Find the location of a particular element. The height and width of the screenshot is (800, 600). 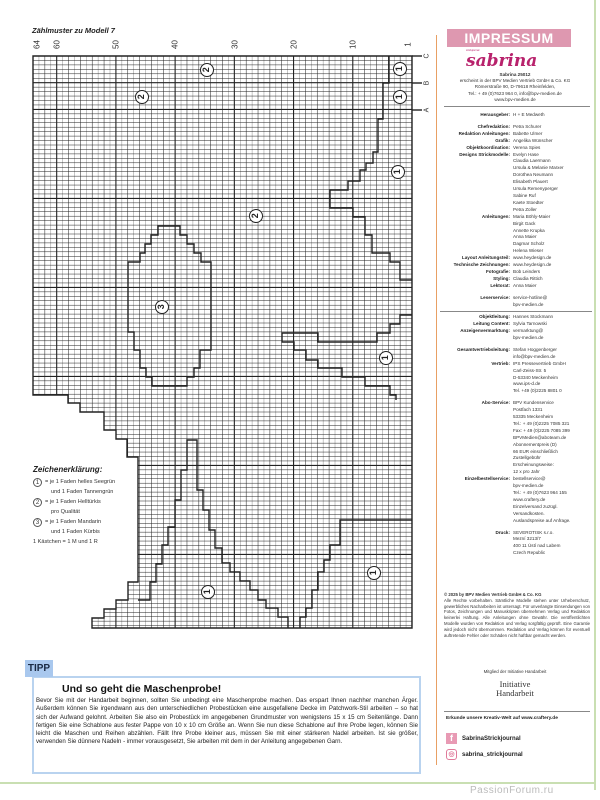

credit-label: Gesamtvertriebsleitung: is located at coordinates (483, 349).